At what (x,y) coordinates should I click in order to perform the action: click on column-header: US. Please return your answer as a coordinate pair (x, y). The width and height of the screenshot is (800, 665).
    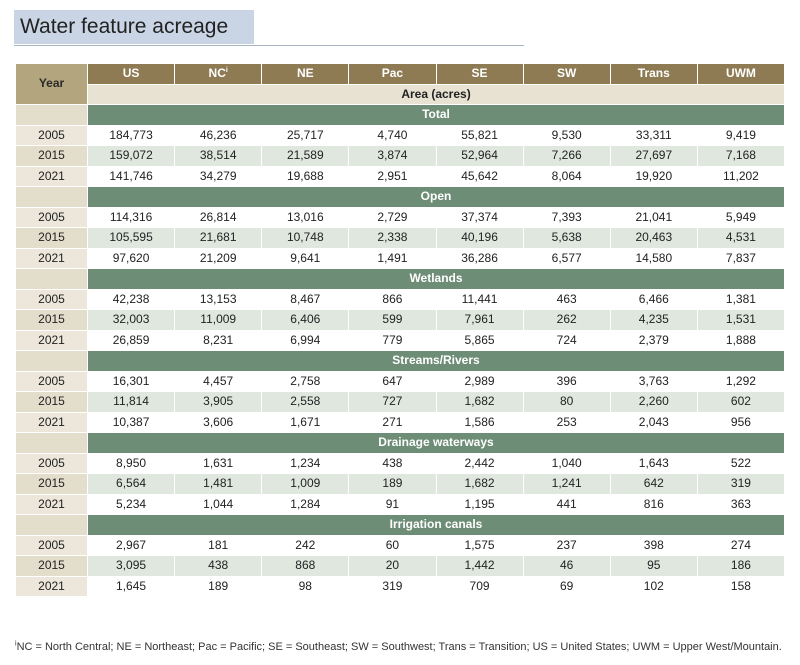
    Looking at the image, I should click on (131, 74).